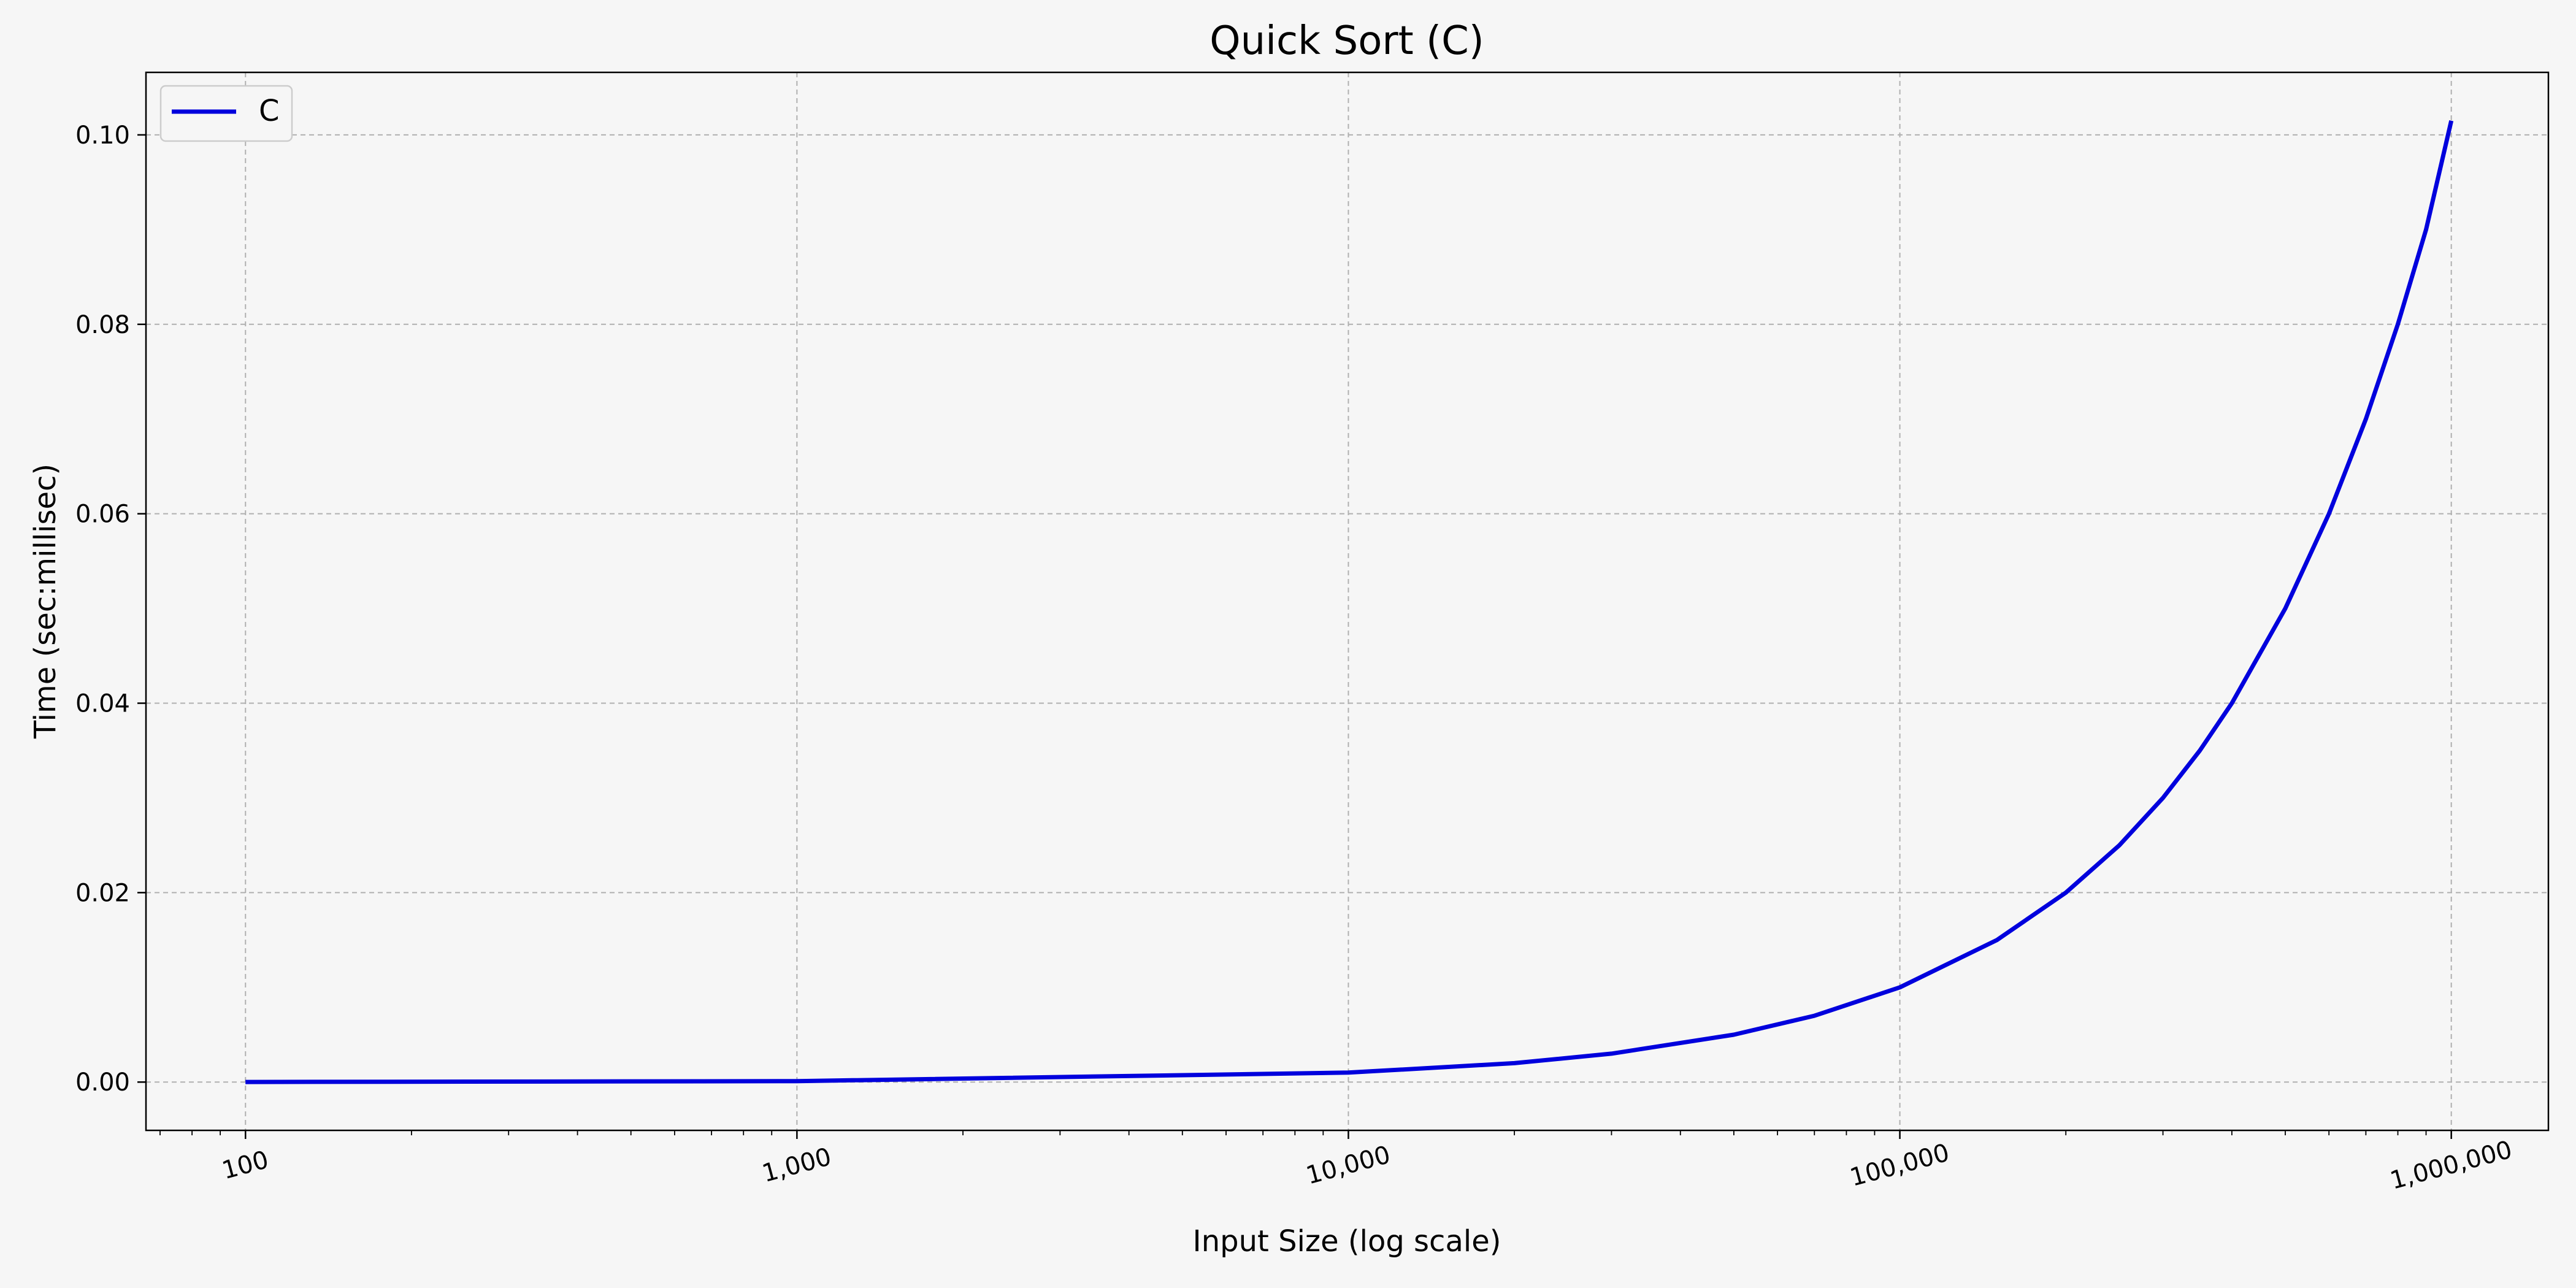 This screenshot has width=2576, height=1288. What do you see at coordinates (45, 601) in the screenshot?
I see `y-axis-label: Time (sec:millisec)` at bounding box center [45, 601].